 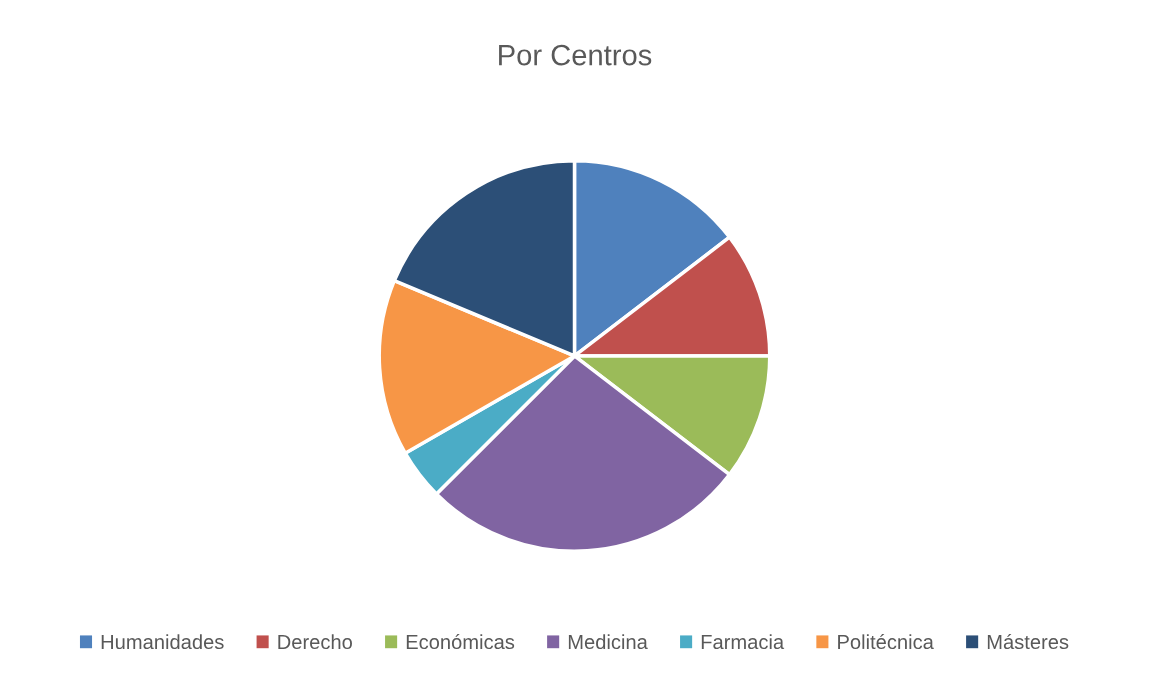 What do you see at coordinates (575, 55) in the screenshot?
I see `chart-title: Por Centros` at bounding box center [575, 55].